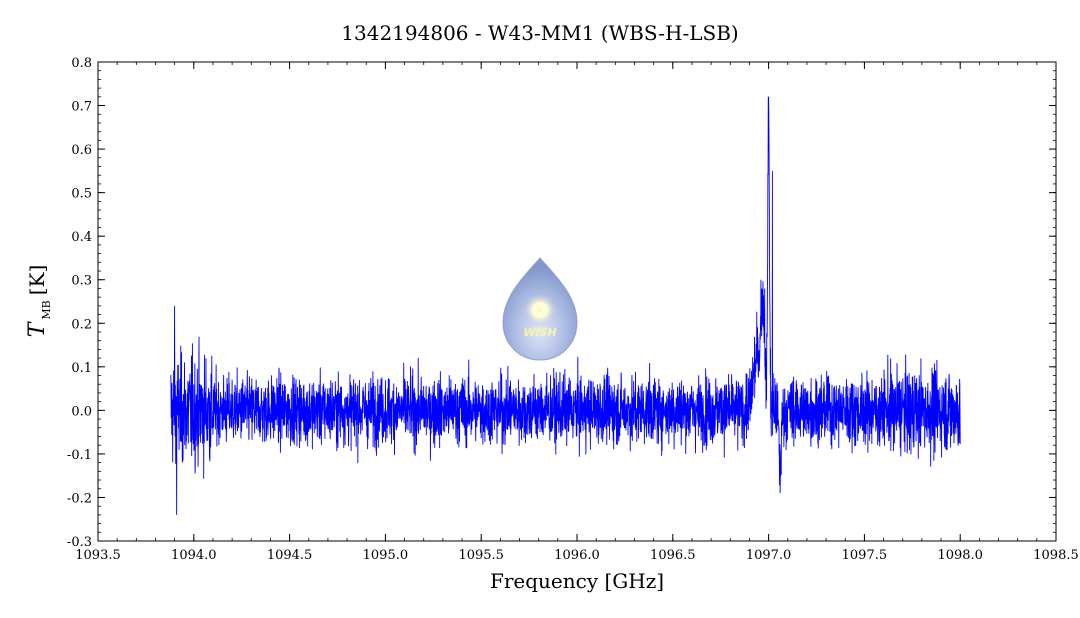 This screenshot has height=618, width=1080. Describe the element at coordinates (769, 555) in the screenshot. I see `x-tick-label: 1097.0` at that location.